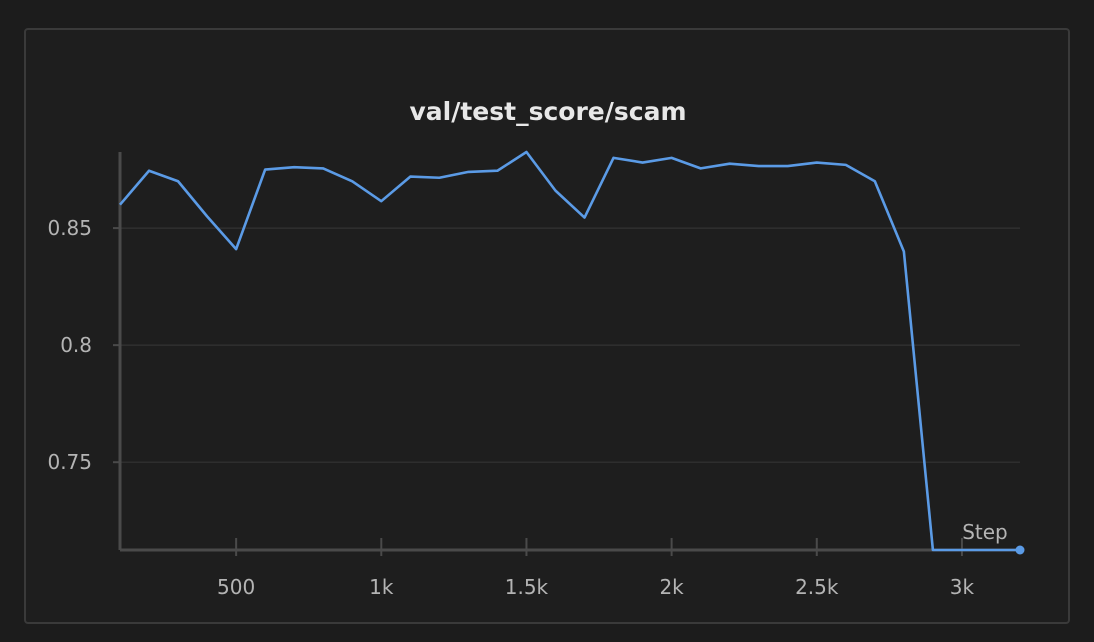 The height and width of the screenshot is (642, 1094). What do you see at coordinates (817, 587) in the screenshot?
I see `x-tick-label: 2.5k` at bounding box center [817, 587].